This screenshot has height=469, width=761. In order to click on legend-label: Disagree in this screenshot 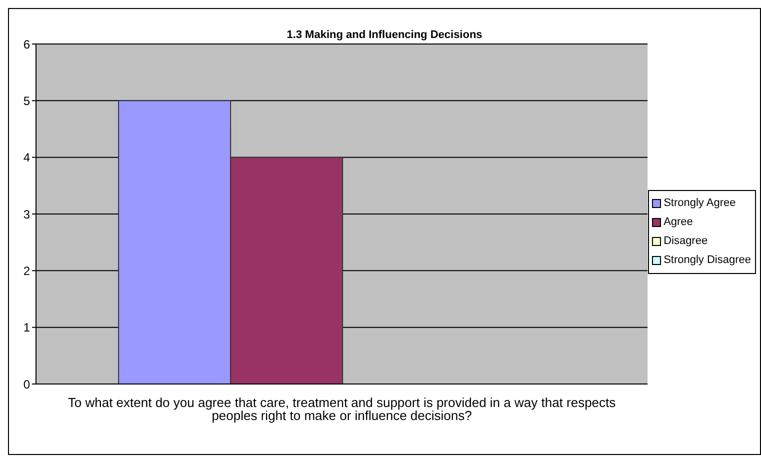, I will do `click(686, 241)`.